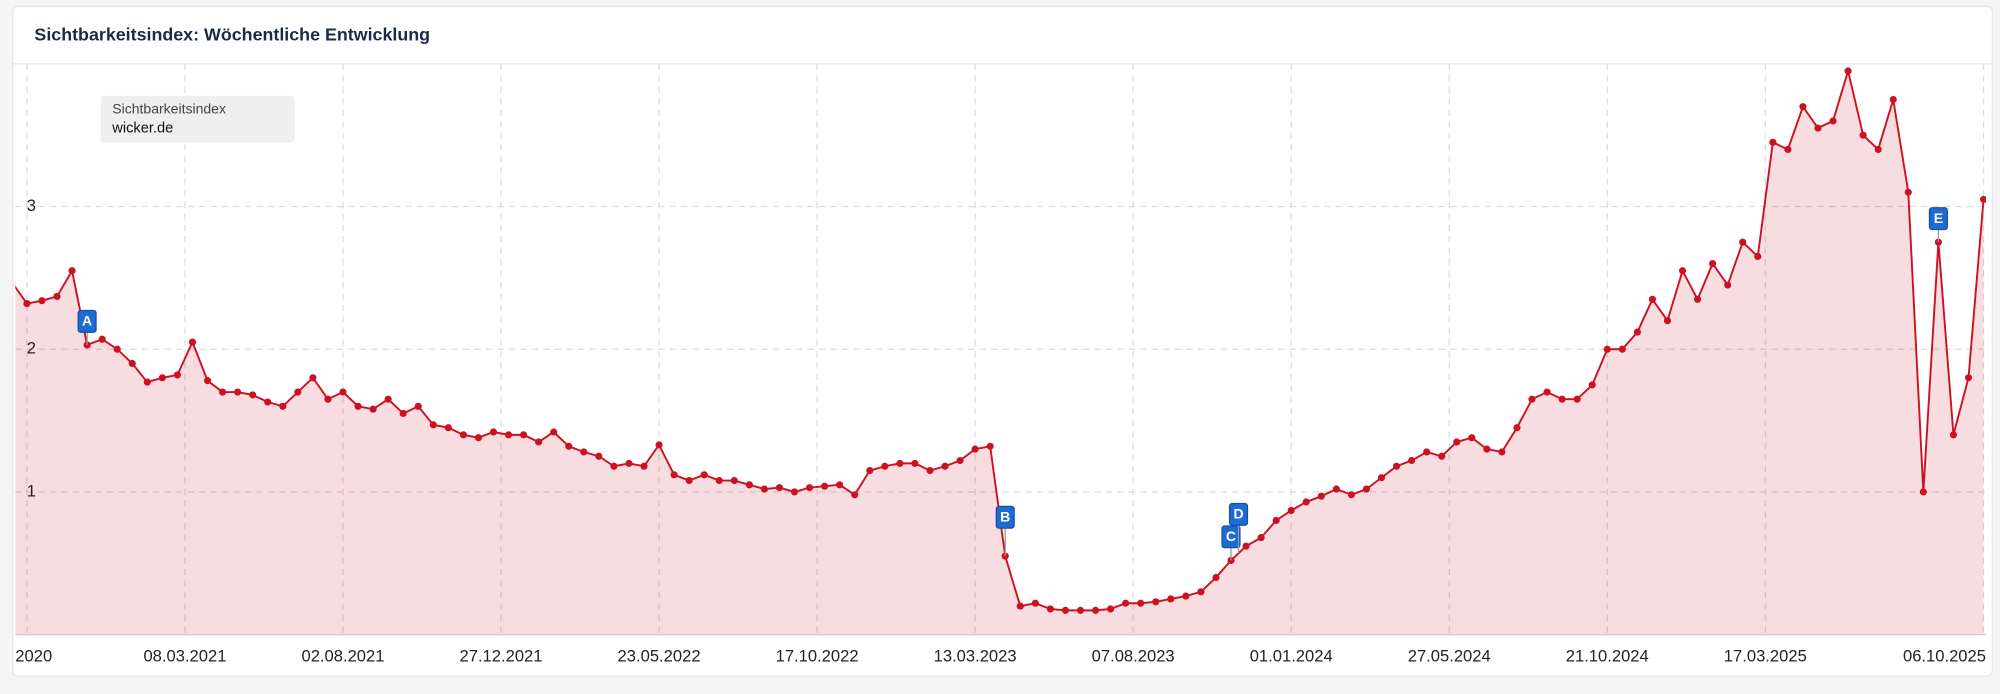  I want to click on flag-label: C, so click(1231, 536).